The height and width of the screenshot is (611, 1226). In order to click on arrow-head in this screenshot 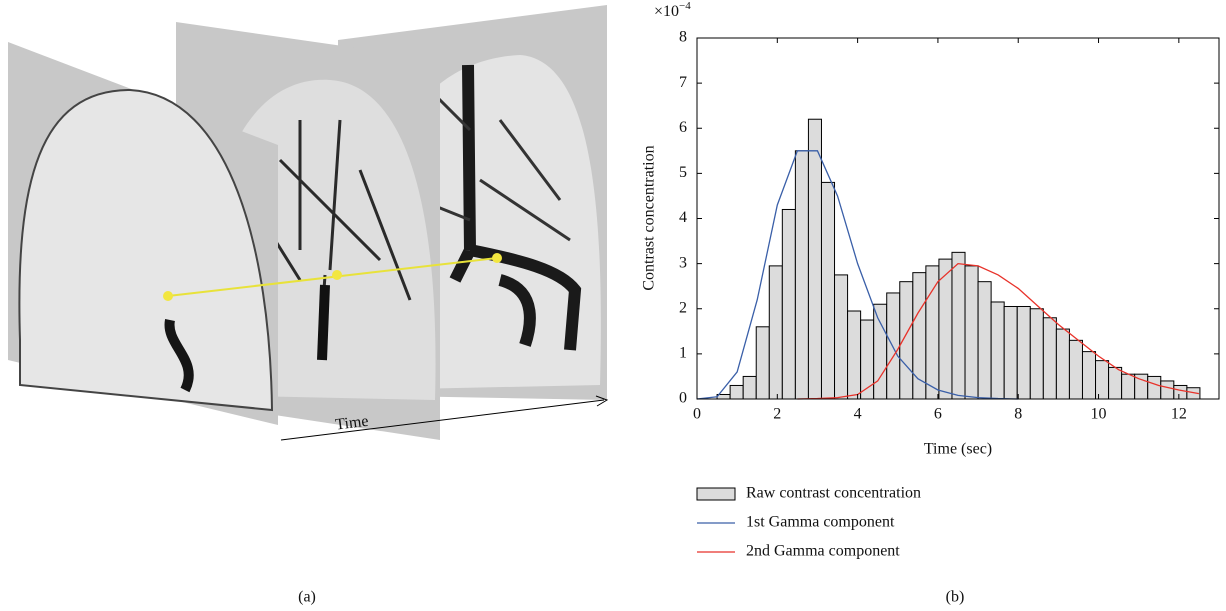, I will do `click(602, 401)`.